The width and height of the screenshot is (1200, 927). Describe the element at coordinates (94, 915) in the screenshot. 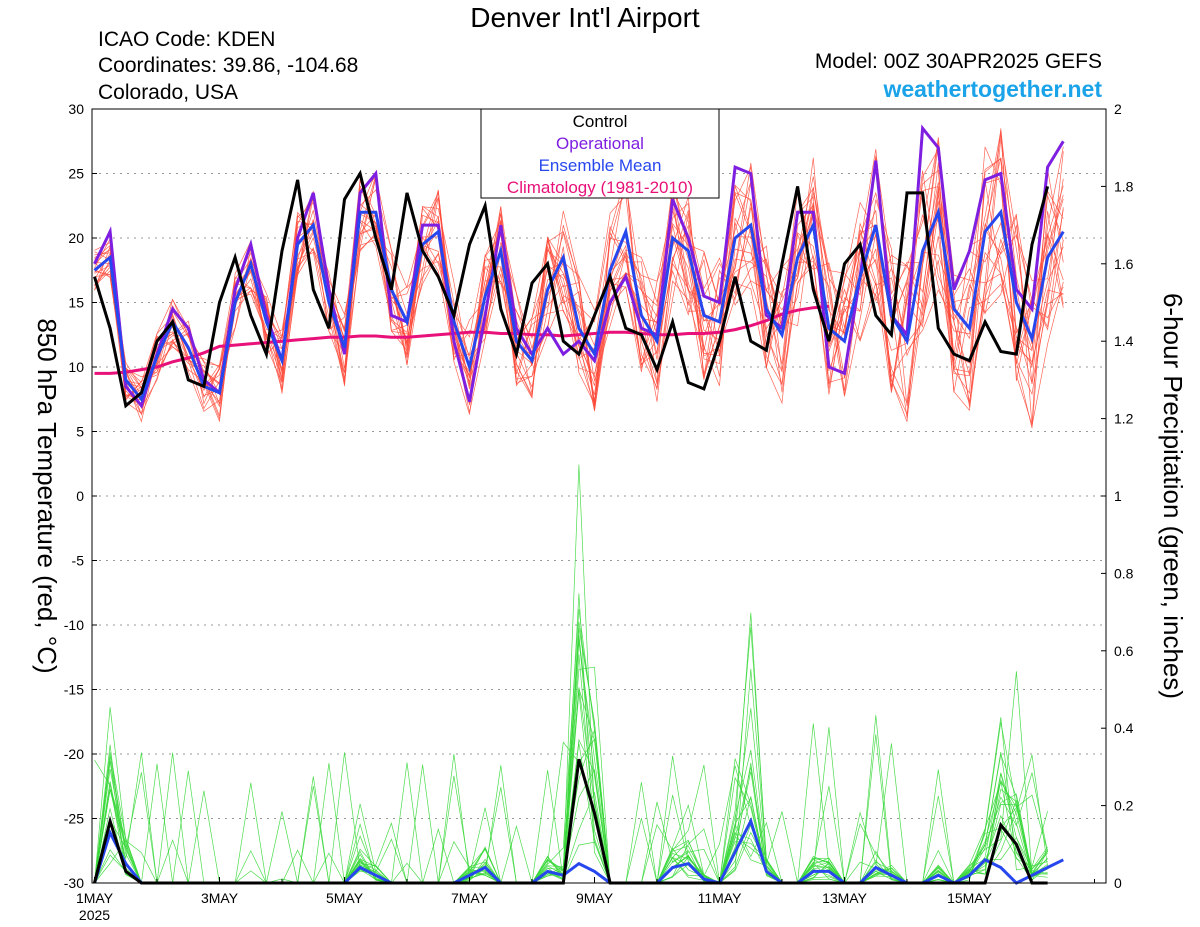

I see `x-tick-sublabel: 2025` at that location.